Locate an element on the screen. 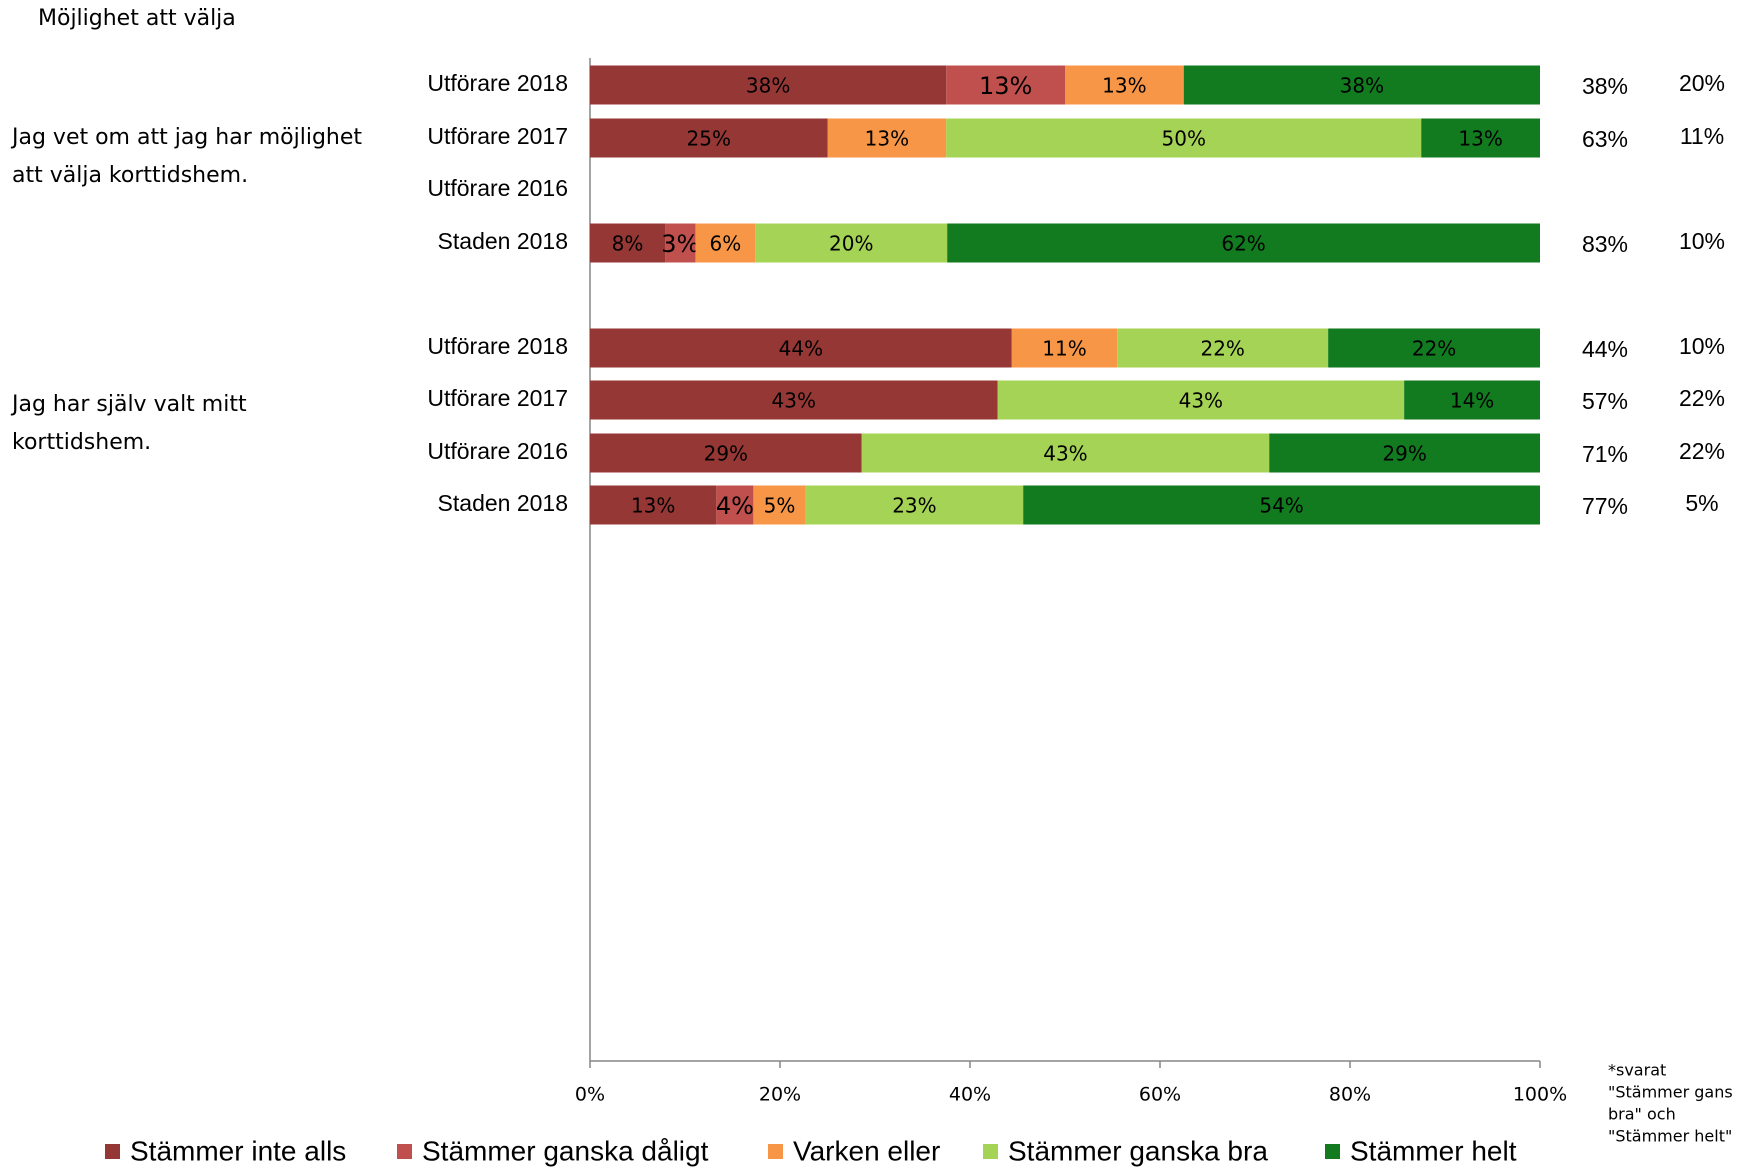  summary-value: 20% is located at coordinates (1702, 83).